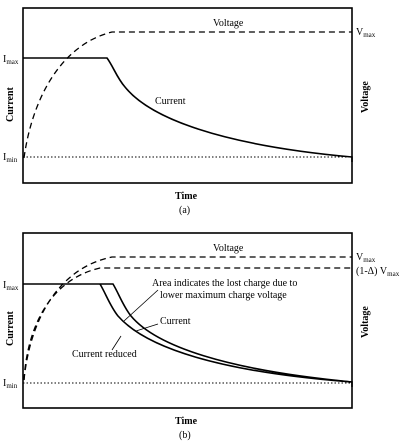 This screenshot has width=406, height=445. What do you see at coordinates (366, 33) in the screenshot?
I see `panel-a-vmax-label: Vmax` at bounding box center [366, 33].